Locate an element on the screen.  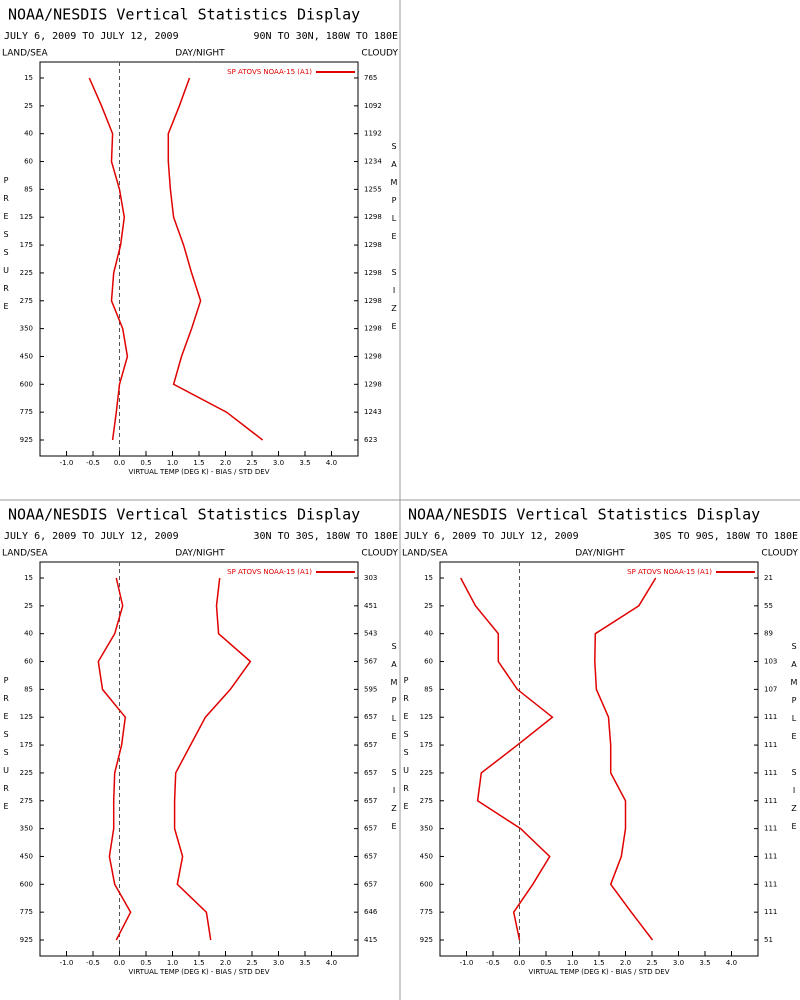
region: 90N TO 30N, 180W TO 180E is located at coordinates (326, 36).